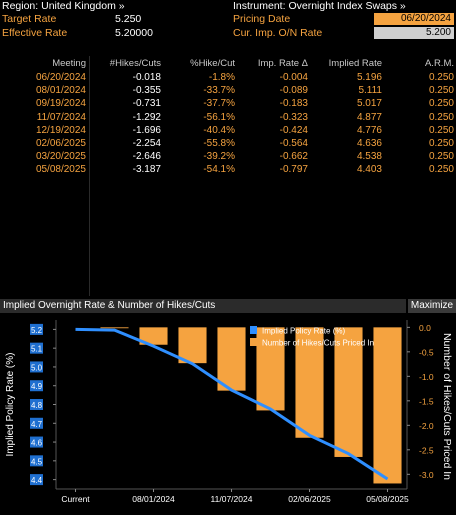  What do you see at coordinates (89, 176) in the screenshot?
I see `column-divider` at bounding box center [89, 176].